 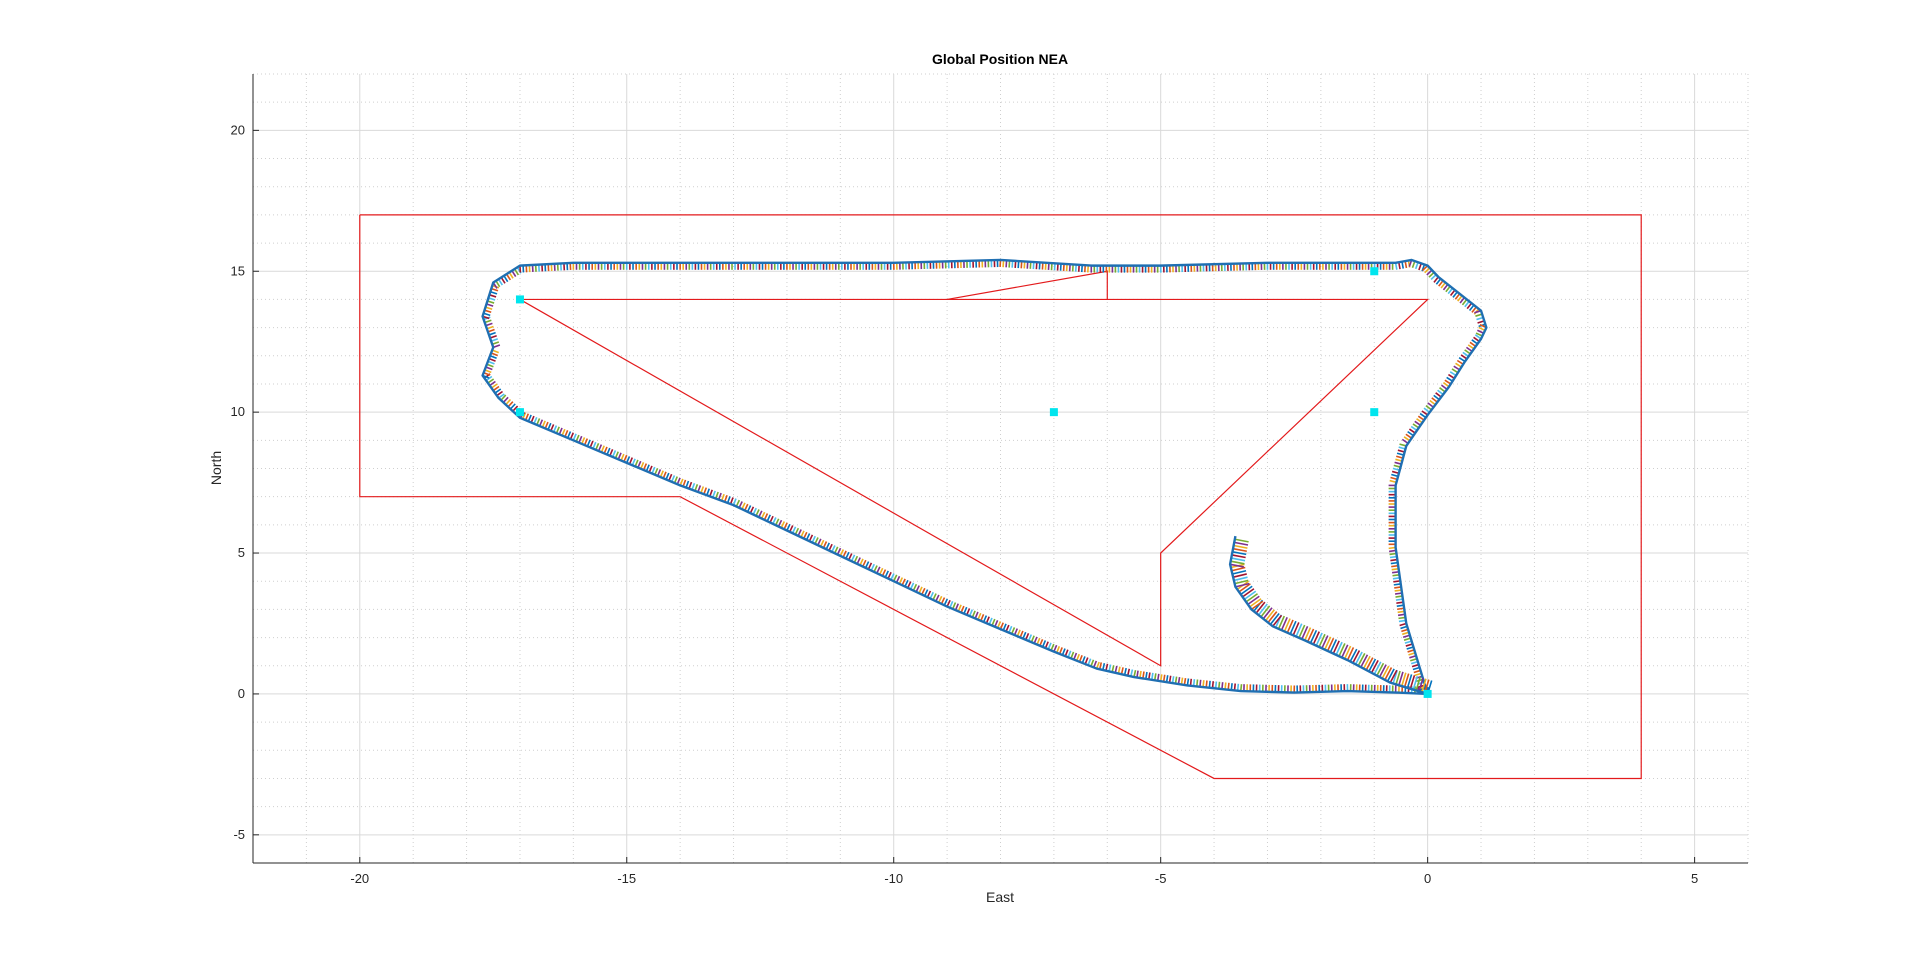 What do you see at coordinates (1000, 59) in the screenshot?
I see `chart-title: Global Position NEA` at bounding box center [1000, 59].